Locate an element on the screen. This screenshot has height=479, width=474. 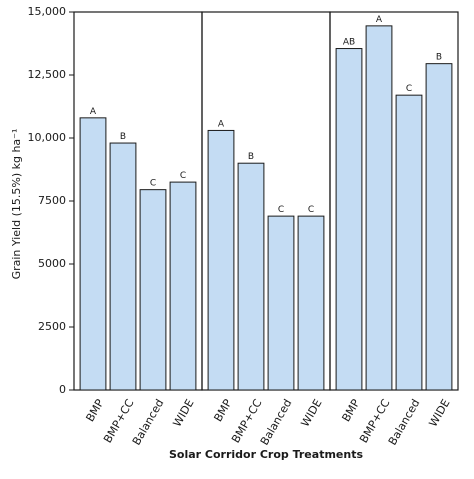
x-axis-title: Solar Corridor Crop Treatments is located at coordinates (266, 454).